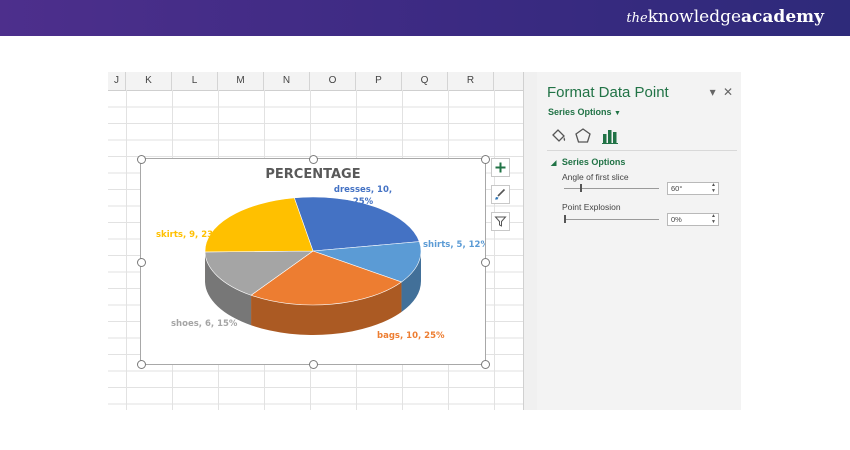  What do you see at coordinates (782, 17) in the screenshot?
I see `brand-suffix: academy` at bounding box center [782, 17].